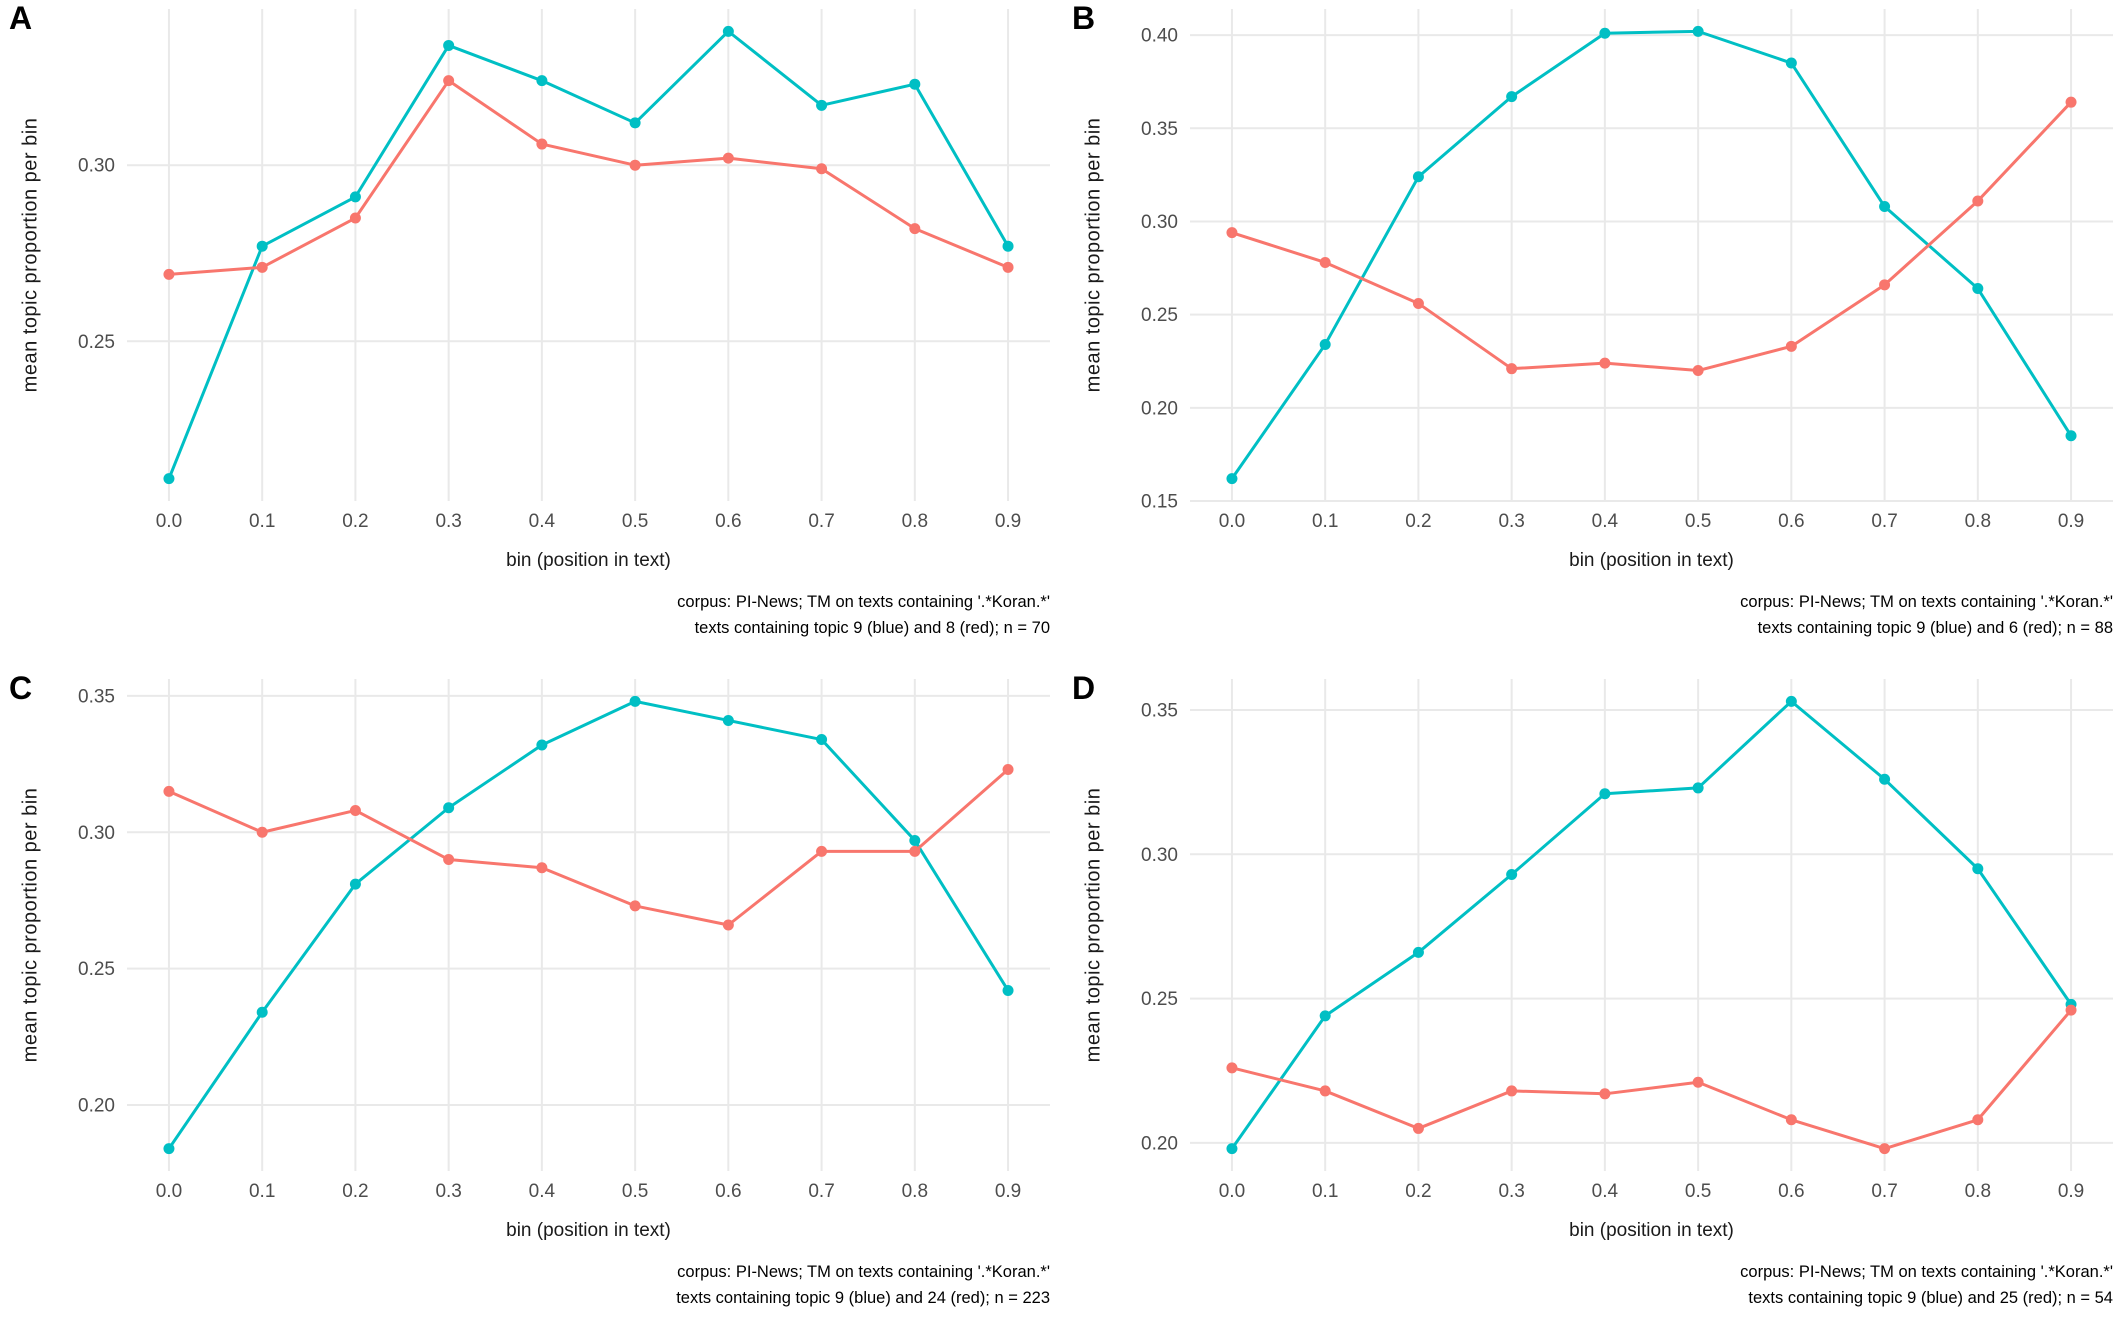  What do you see at coordinates (1159, 502) in the screenshot?
I see `y-tick-label: 0.15` at bounding box center [1159, 502].